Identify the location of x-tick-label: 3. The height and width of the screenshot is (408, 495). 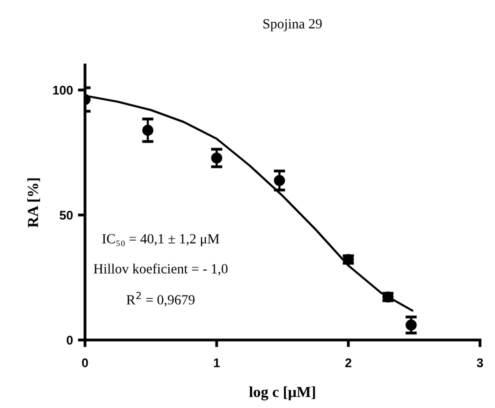
(480, 363).